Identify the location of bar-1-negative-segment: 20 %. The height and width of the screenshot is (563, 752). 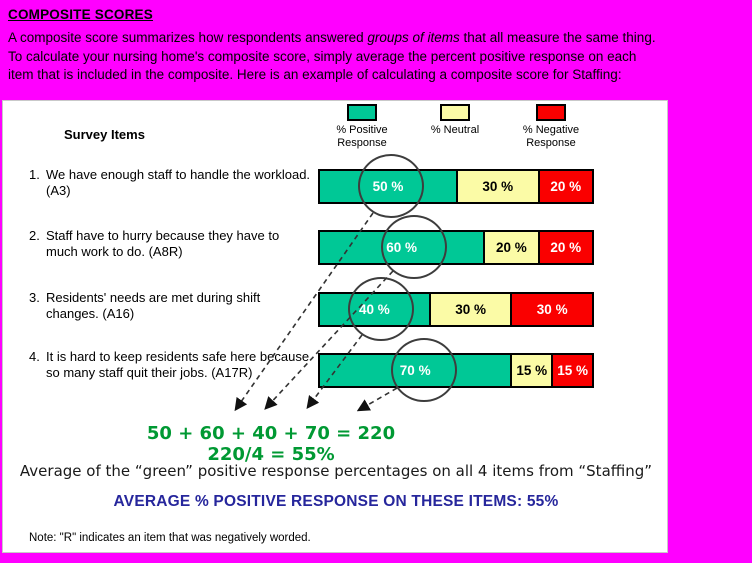
(564, 186).